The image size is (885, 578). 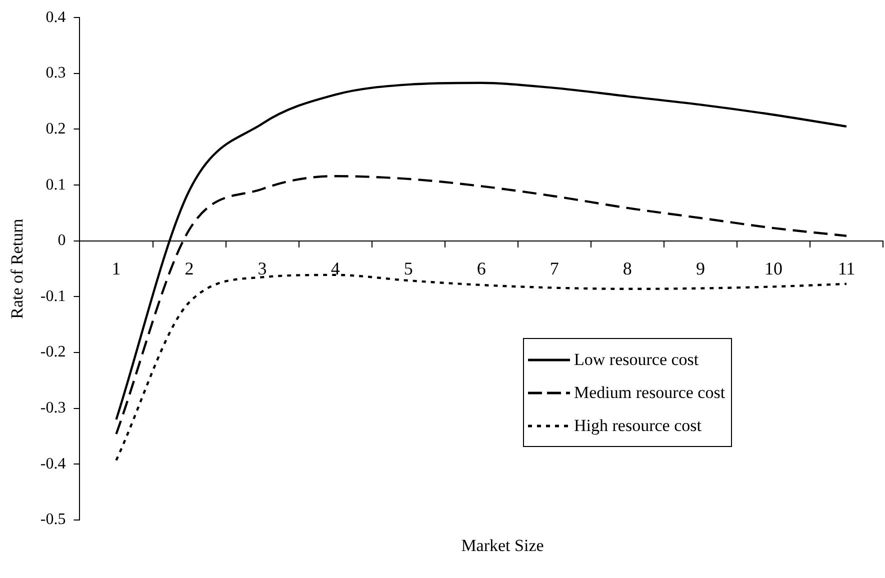 What do you see at coordinates (773, 268) in the screenshot?
I see `x-tick-label: 10` at bounding box center [773, 268].